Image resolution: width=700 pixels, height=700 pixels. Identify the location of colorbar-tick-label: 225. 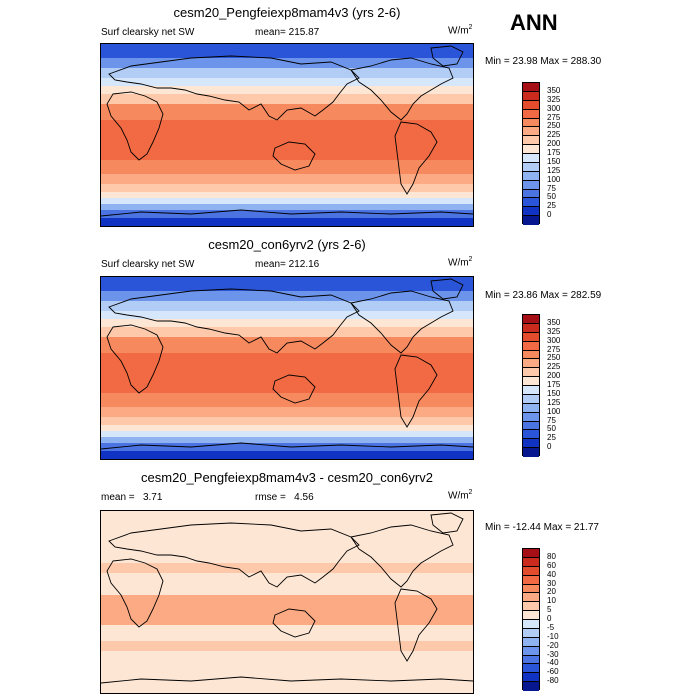
(554, 135).